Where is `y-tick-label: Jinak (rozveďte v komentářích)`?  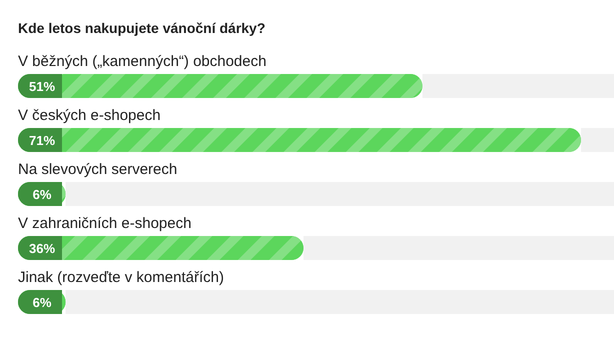 y-tick-label: Jinak (rozveďte v komentářích) is located at coordinates (121, 277).